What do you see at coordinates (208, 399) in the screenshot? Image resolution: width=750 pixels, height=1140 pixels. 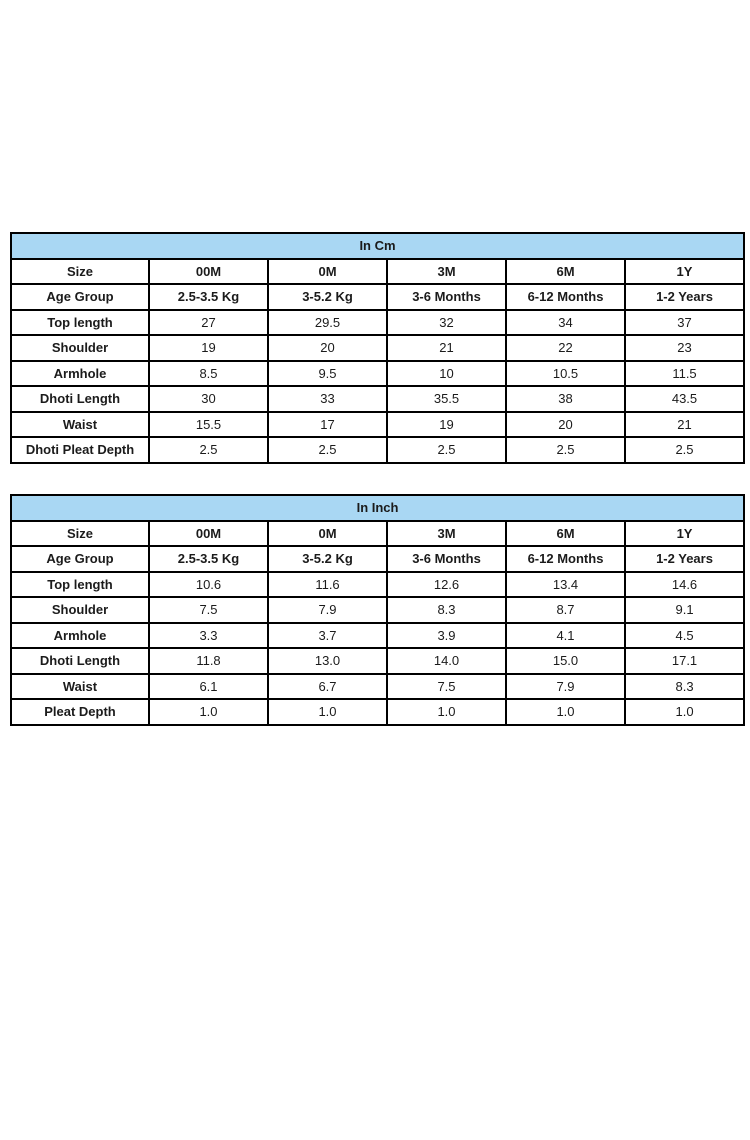 I see `value-cell: 30` at bounding box center [208, 399].